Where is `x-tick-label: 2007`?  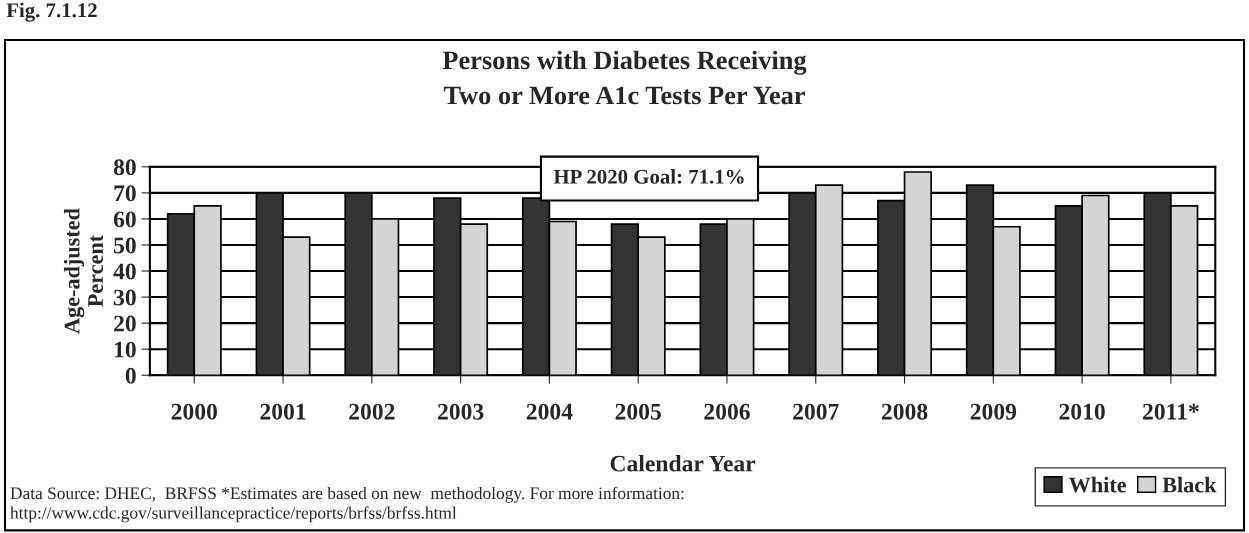 x-tick-label: 2007 is located at coordinates (816, 411).